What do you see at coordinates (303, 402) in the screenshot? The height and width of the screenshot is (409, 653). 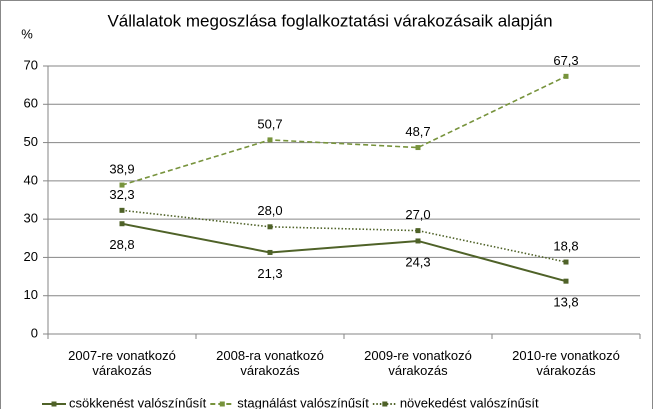 I see `legend-label: stagnálást valószínűsít` at bounding box center [303, 402].